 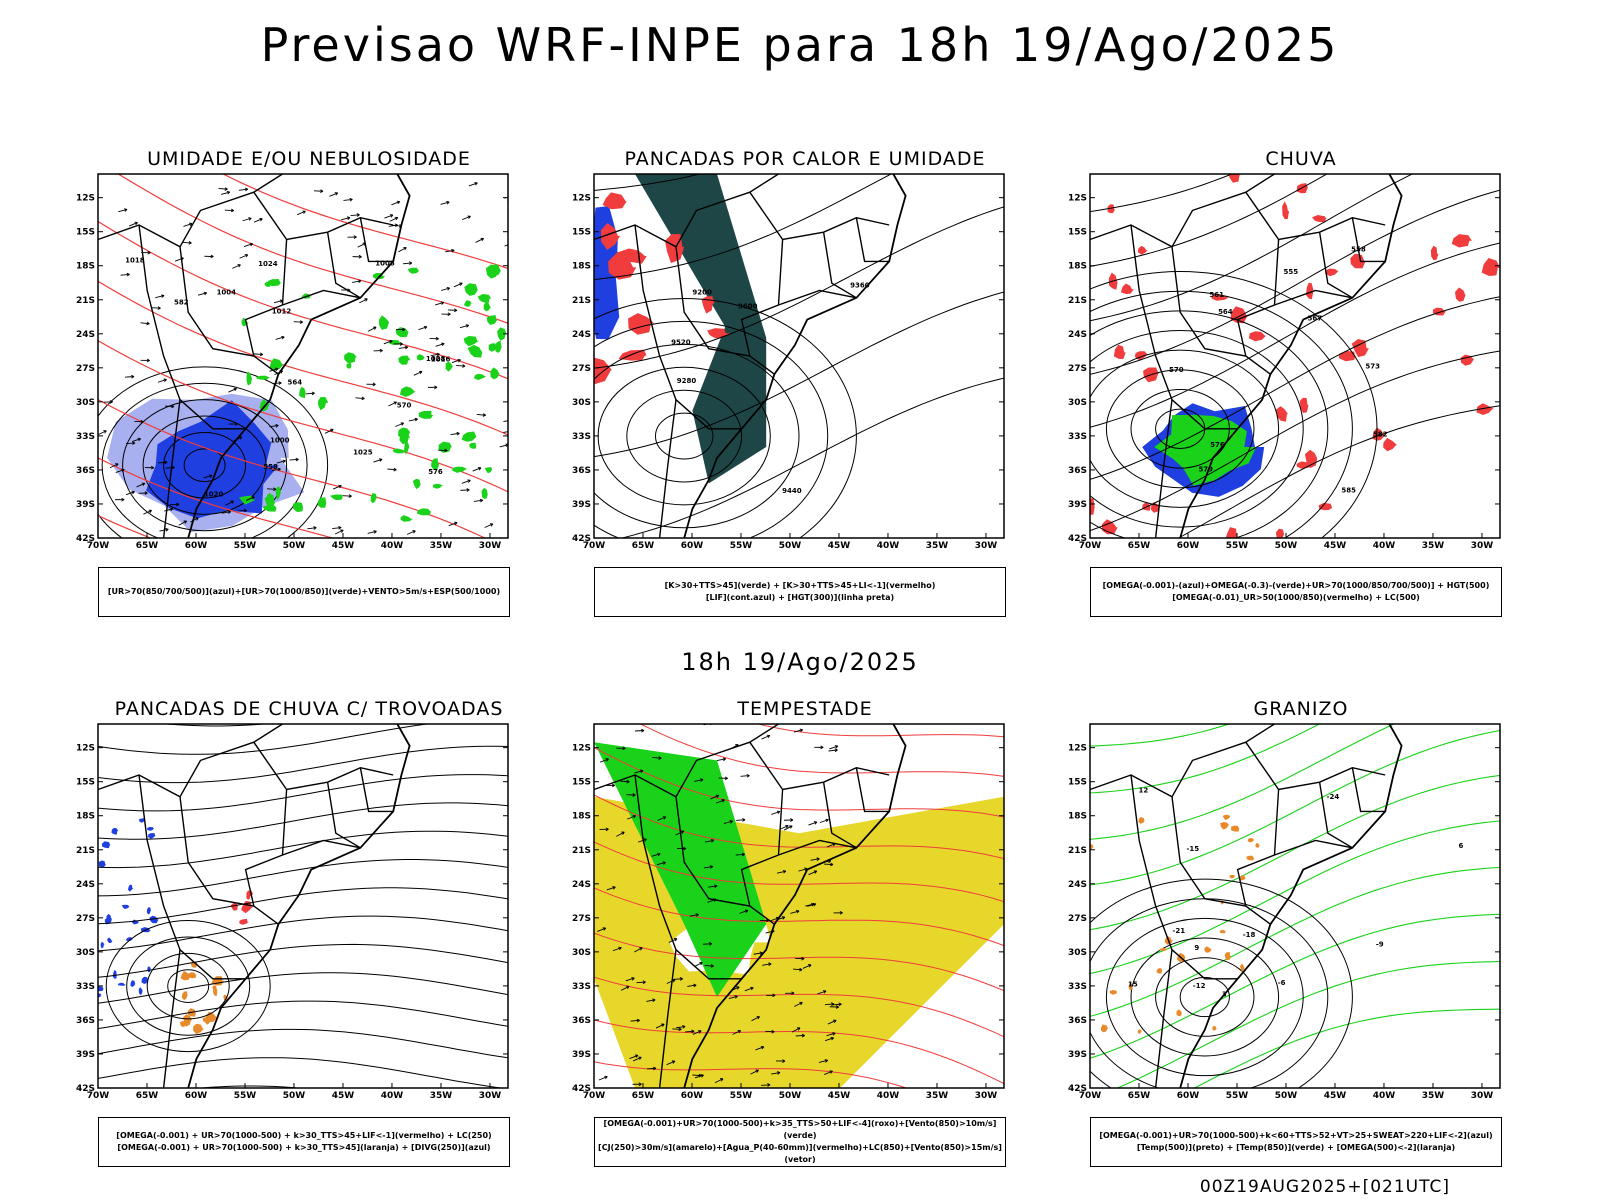 What do you see at coordinates (131, 888) in the screenshot?
I see `divergence-blue-shading` at bounding box center [131, 888].